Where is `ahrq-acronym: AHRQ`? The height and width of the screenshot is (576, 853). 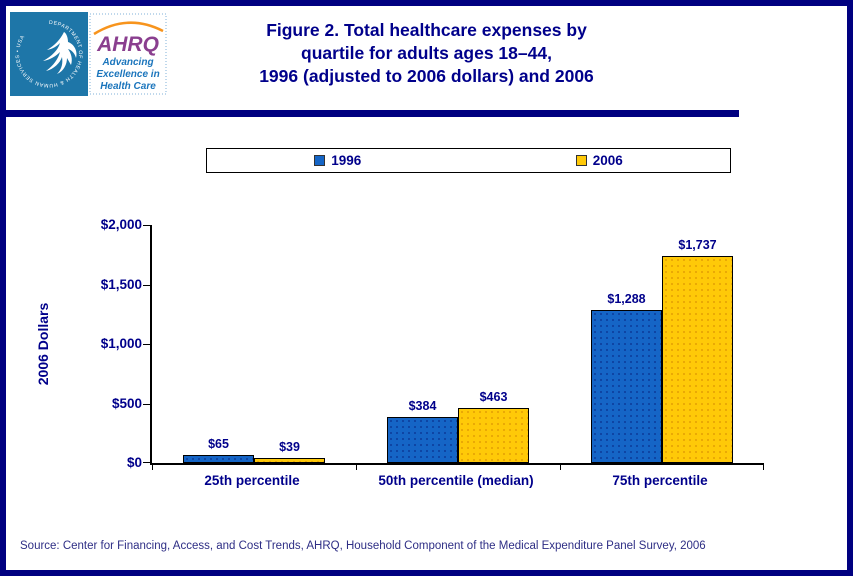 ahrq-acronym: AHRQ is located at coordinates (127, 44).